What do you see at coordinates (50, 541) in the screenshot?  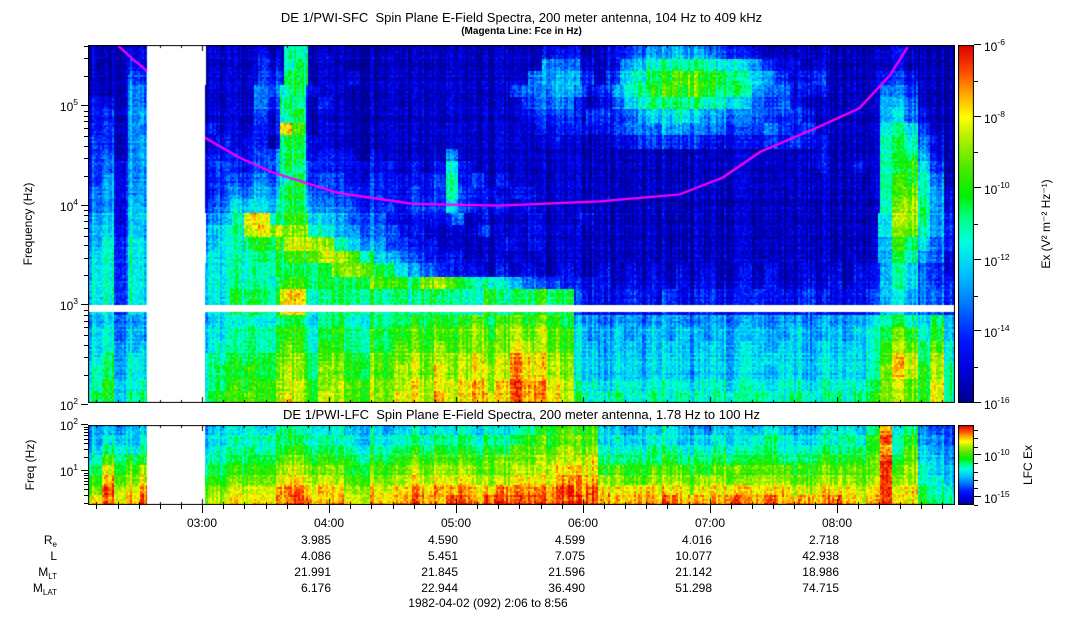 I see `ephemeris-row-label: Re` at bounding box center [50, 541].